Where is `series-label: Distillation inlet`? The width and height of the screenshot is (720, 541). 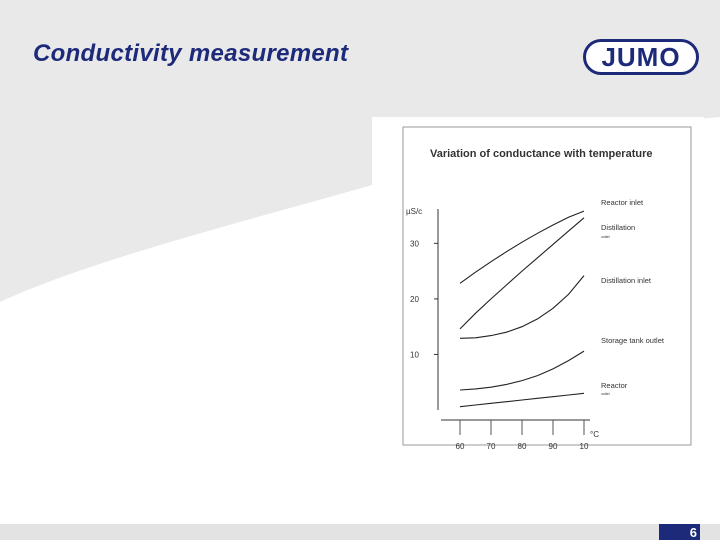
series-label: Distillation inlet is located at coordinates (626, 280).